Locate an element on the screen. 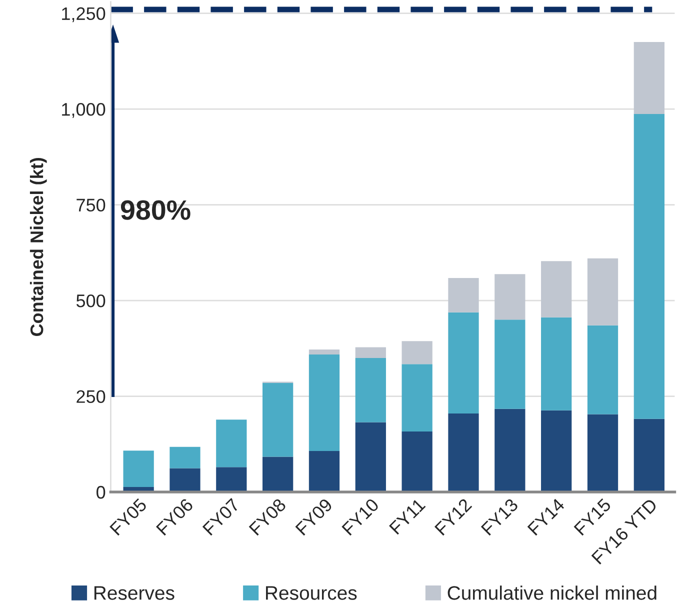  legend-label: Reserves is located at coordinates (134, 593).